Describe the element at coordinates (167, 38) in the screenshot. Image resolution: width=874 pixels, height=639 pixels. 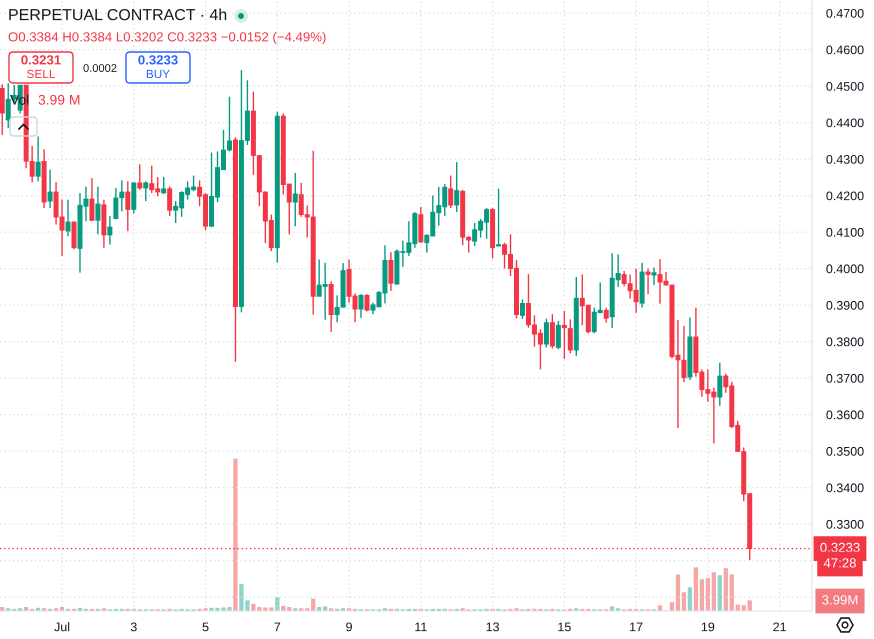
I see `text: O0.3384 H0.3384 L0.3202 C0.3233 −0.0152 (−4.49%)` at that location.